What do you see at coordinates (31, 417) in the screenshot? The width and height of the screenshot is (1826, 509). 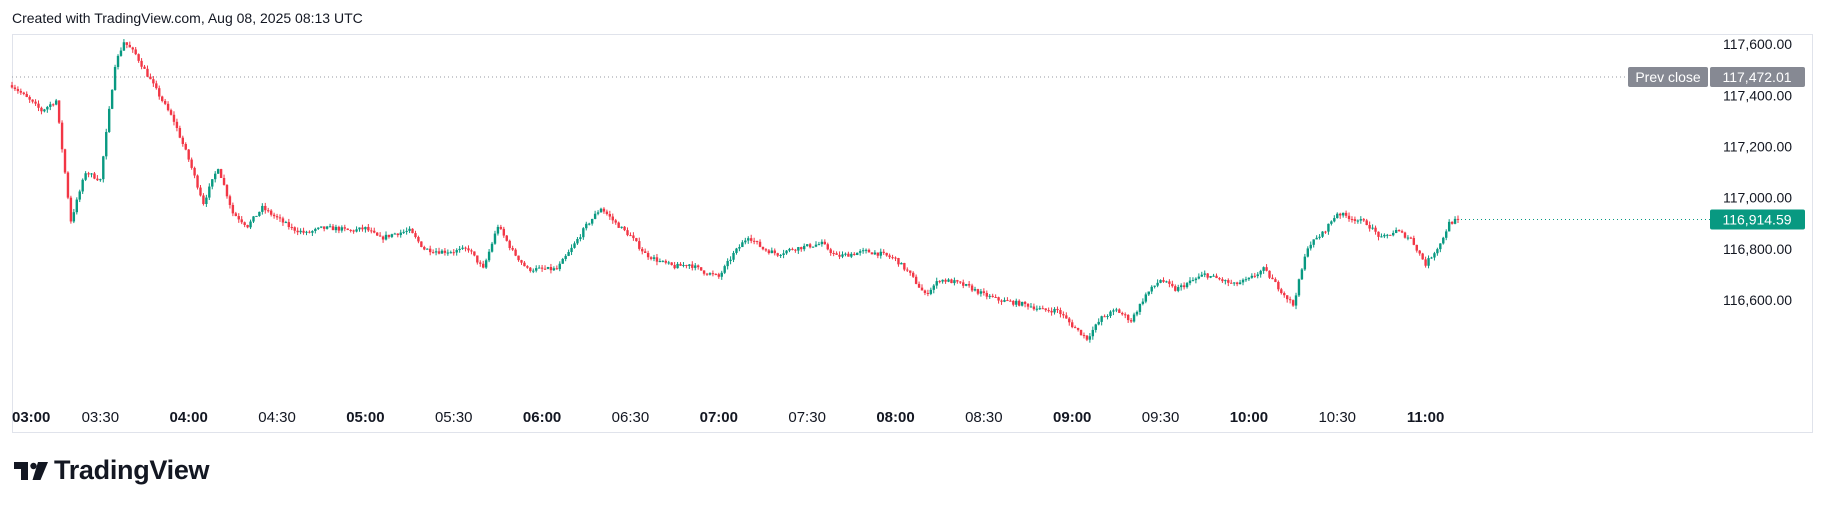 I see `x-tick-label: 03:00` at bounding box center [31, 417].